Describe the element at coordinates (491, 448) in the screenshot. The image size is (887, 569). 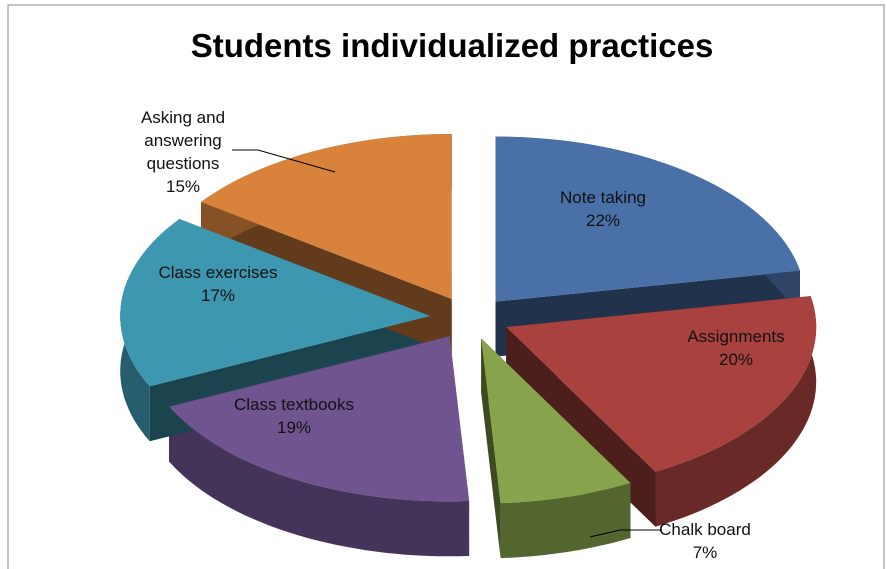
I see `slice-side` at that location.